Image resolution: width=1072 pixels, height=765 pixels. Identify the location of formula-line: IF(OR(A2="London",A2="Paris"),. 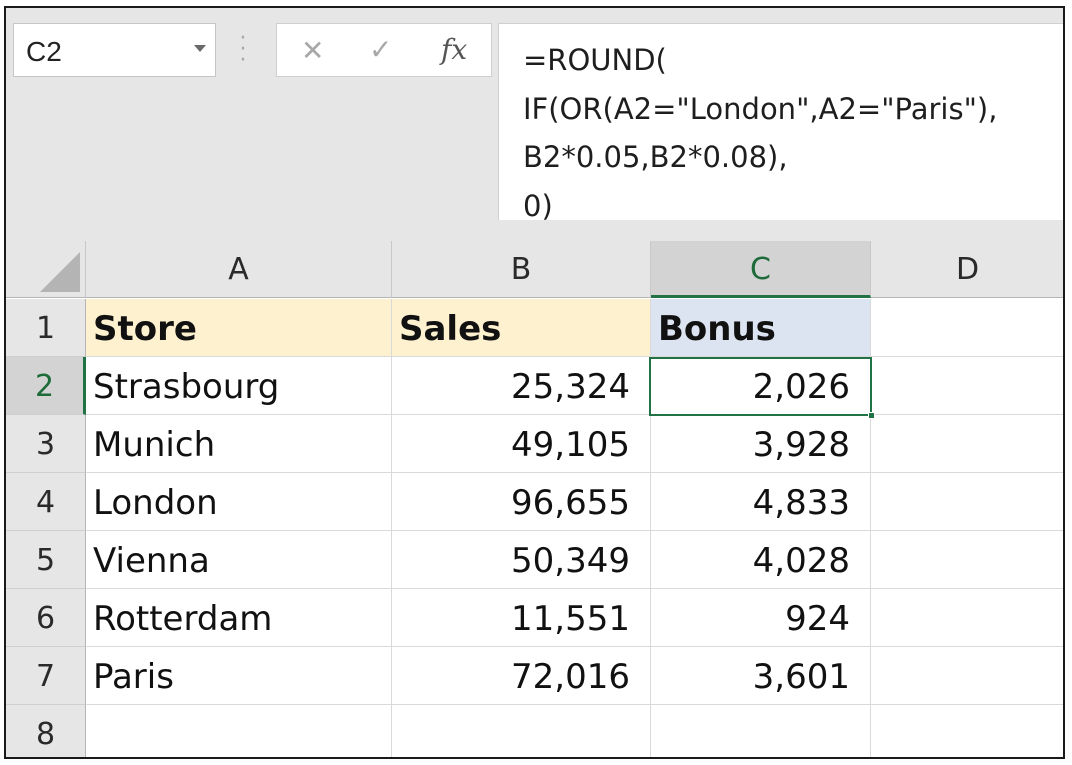
(760, 108).